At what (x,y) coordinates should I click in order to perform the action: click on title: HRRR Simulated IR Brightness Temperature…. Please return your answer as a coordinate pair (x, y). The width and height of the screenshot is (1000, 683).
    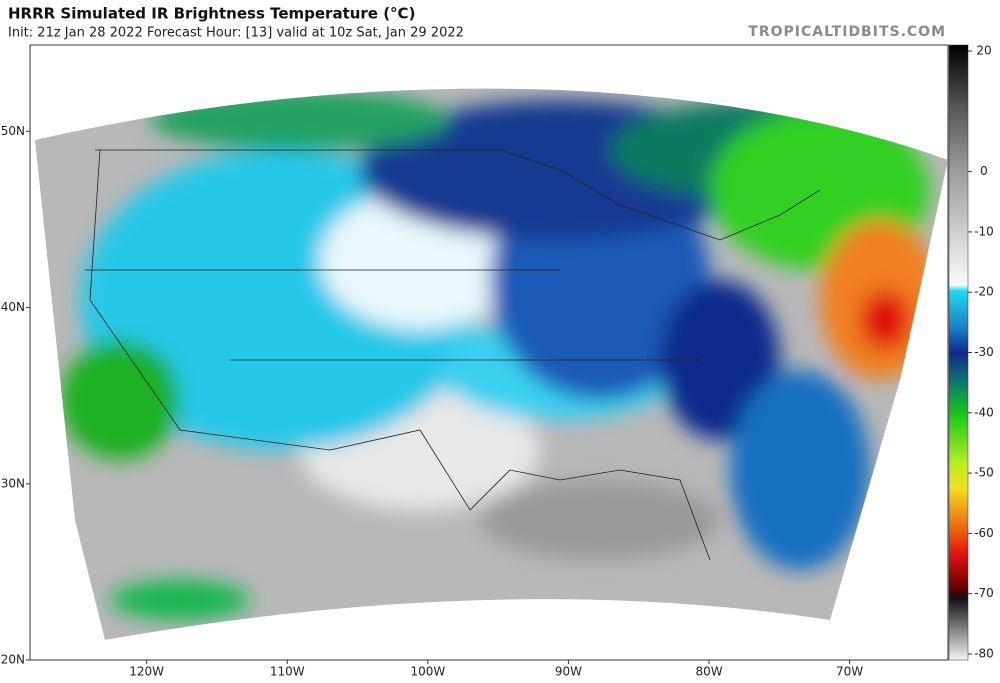
    Looking at the image, I should click on (211, 14).